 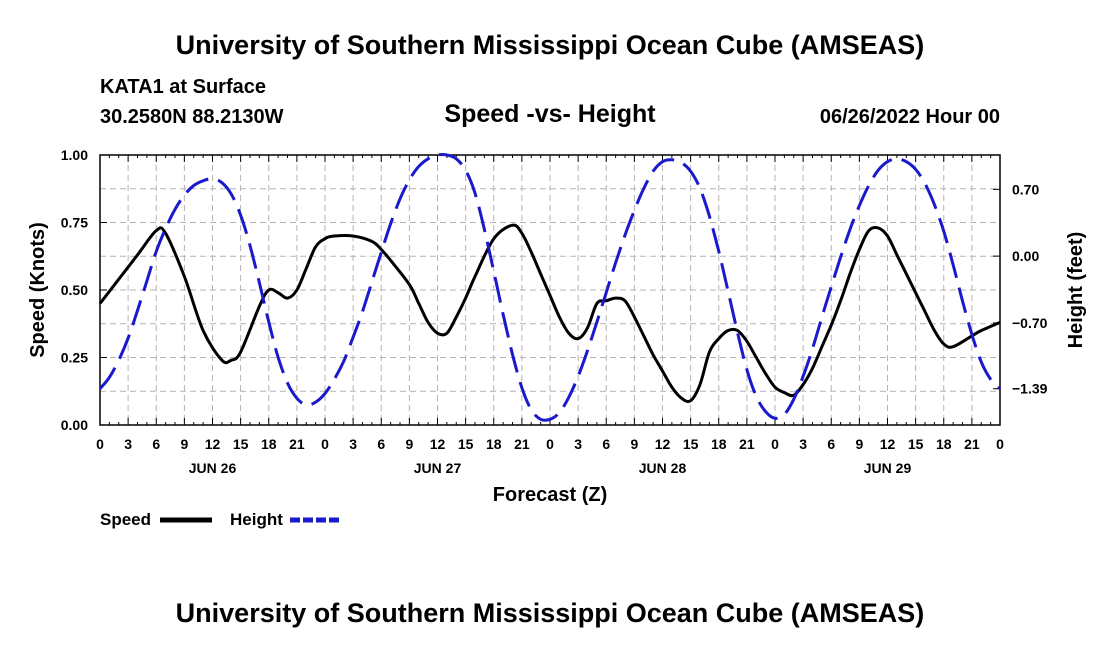 What do you see at coordinates (125, 519) in the screenshot?
I see `legend-label-speed: Speed` at bounding box center [125, 519].